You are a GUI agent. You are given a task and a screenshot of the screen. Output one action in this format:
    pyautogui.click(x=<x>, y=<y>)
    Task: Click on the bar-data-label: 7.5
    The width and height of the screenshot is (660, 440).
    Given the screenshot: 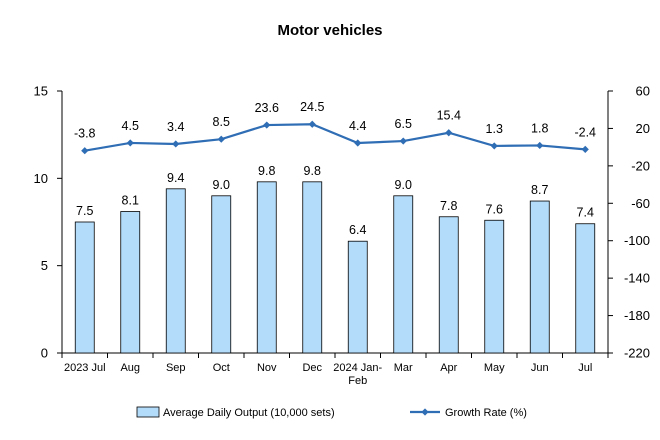 What is the action you would take?
    pyautogui.click(x=84, y=211)
    